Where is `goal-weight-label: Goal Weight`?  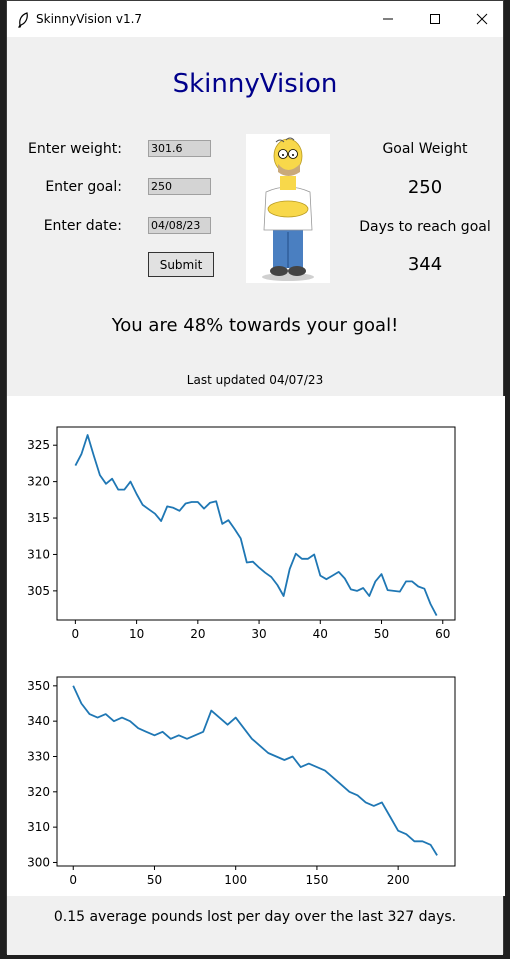 goal-weight-label: Goal Weight is located at coordinates (425, 149).